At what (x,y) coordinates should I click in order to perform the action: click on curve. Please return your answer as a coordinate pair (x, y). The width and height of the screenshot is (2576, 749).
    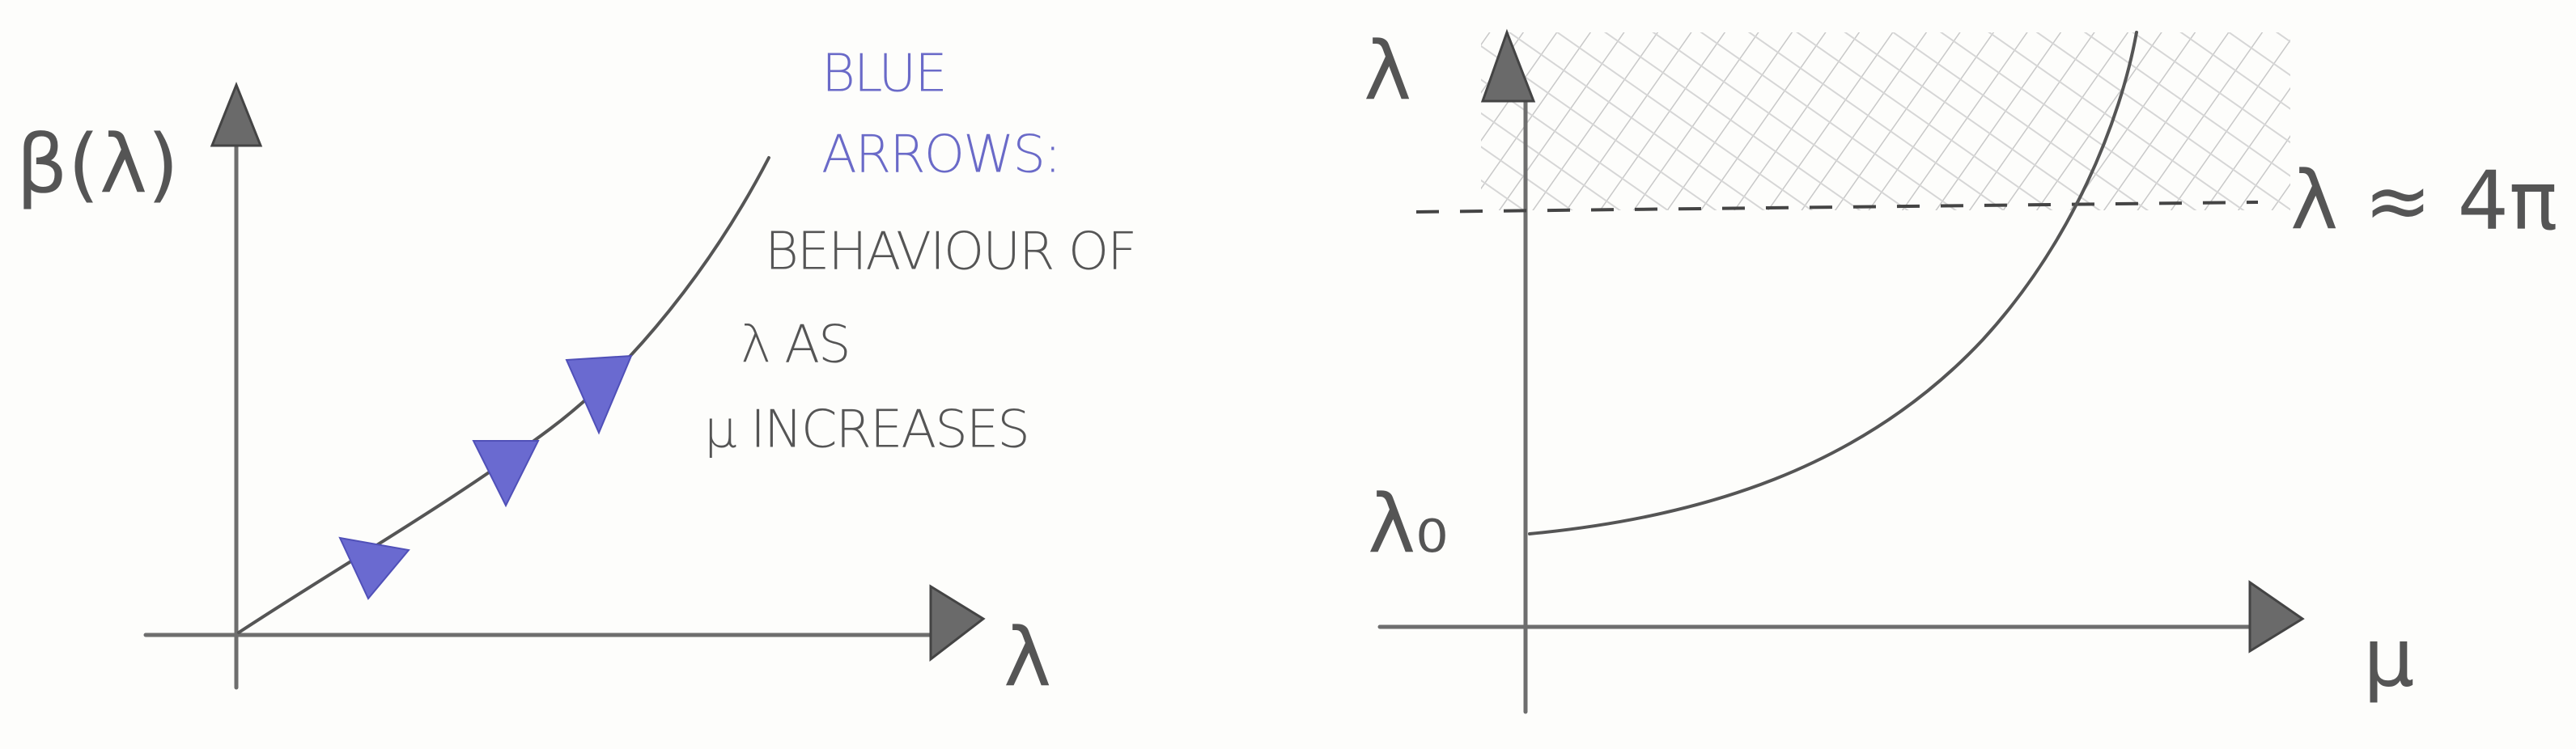
    Looking at the image, I should click on (503, 395).